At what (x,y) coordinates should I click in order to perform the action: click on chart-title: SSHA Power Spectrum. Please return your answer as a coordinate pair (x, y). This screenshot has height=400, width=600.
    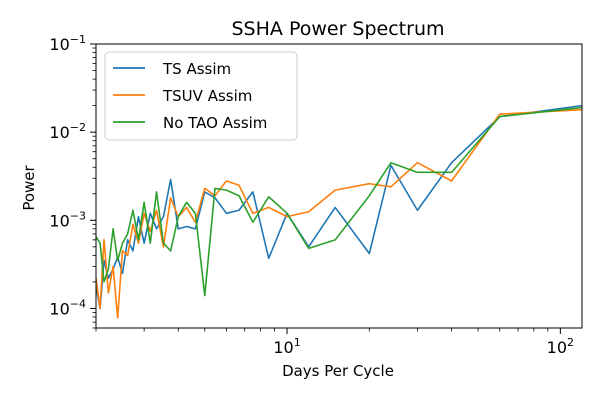
    Looking at the image, I should click on (338, 29).